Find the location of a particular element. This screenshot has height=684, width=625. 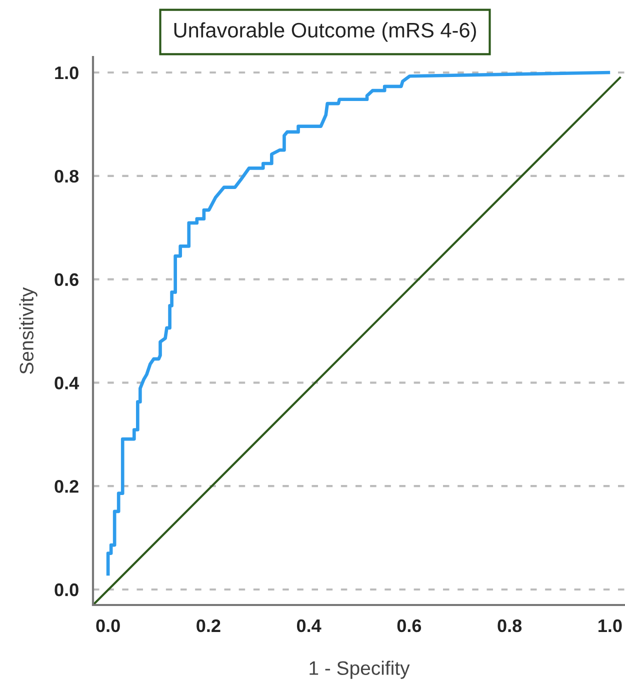

y-tick-label: 0.6 is located at coordinates (66, 279).